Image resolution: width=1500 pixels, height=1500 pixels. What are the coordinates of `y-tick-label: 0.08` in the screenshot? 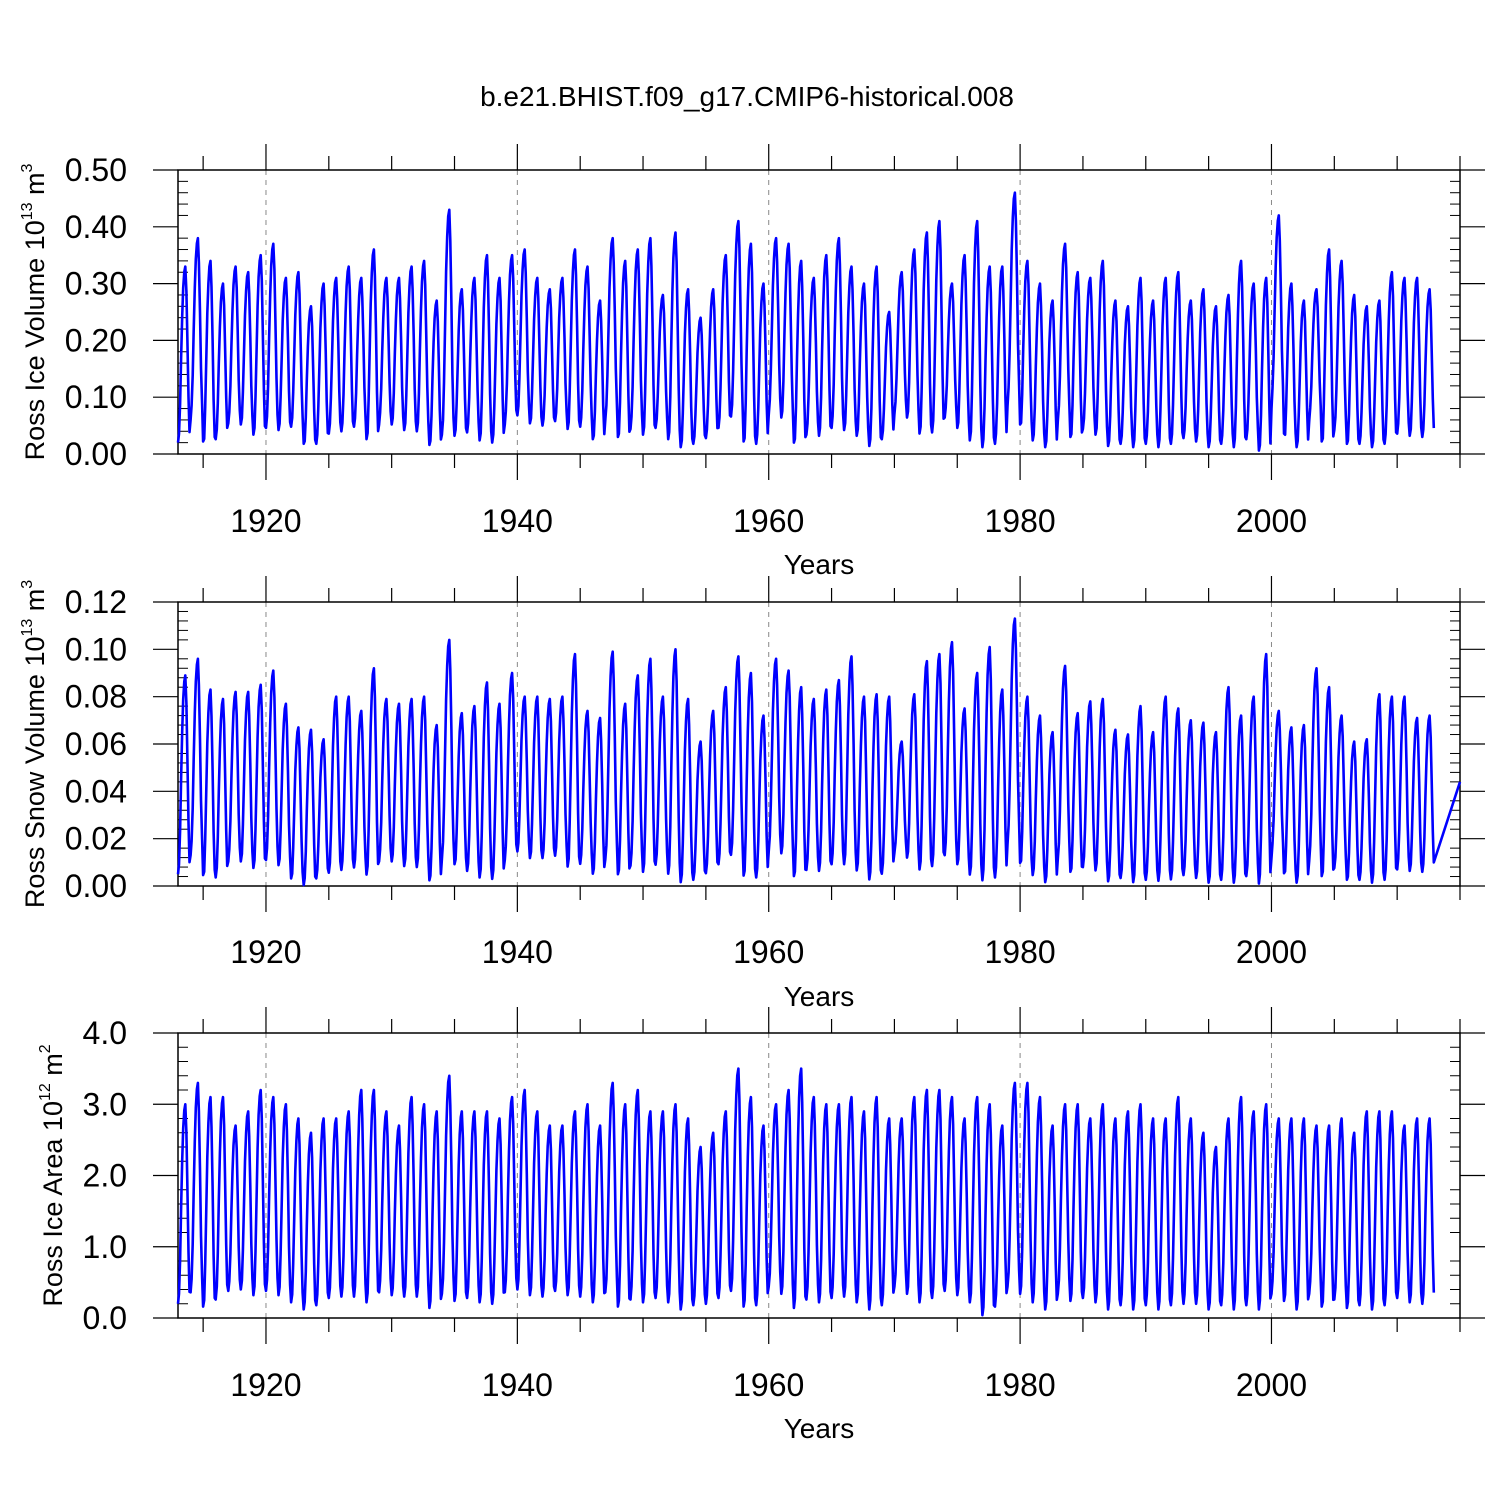 It's located at (96, 697).